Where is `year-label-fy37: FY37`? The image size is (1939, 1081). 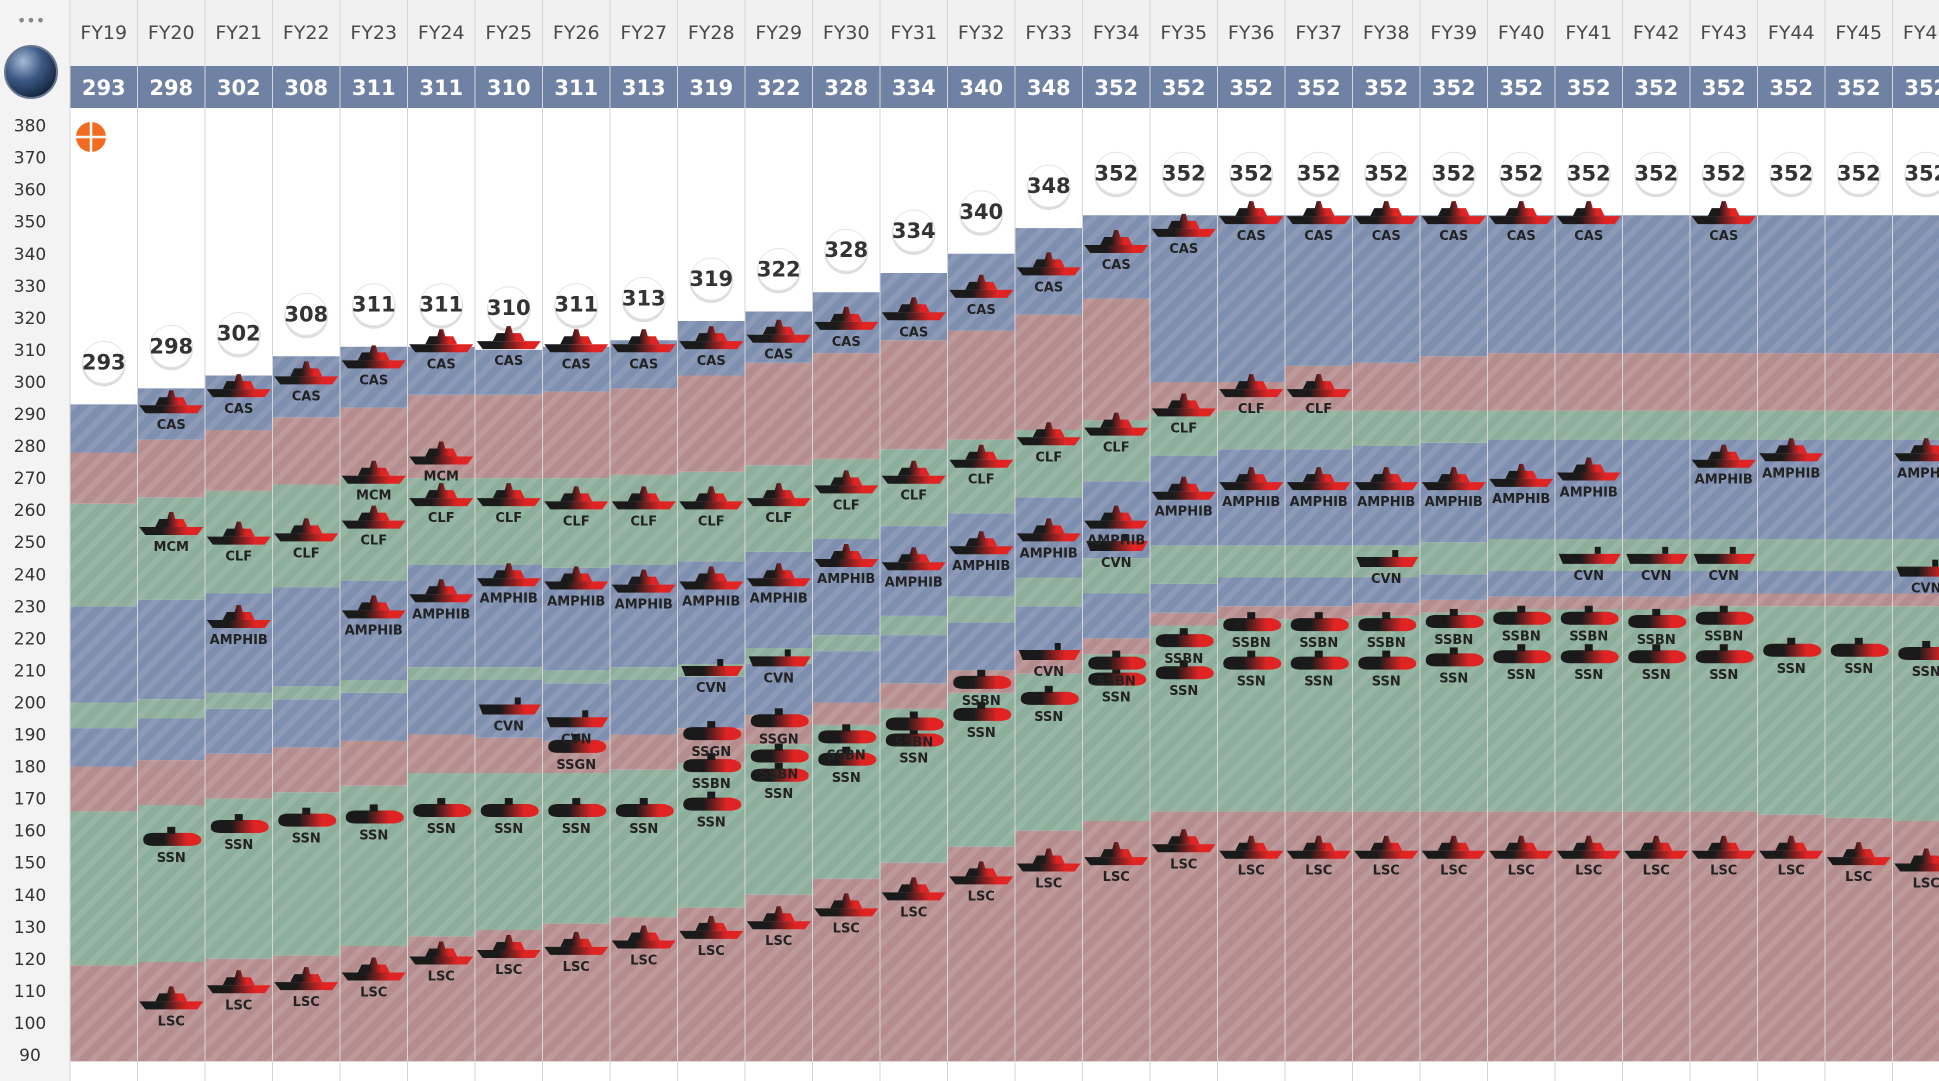 year-label-fy37: FY37 is located at coordinates (1318, 33).